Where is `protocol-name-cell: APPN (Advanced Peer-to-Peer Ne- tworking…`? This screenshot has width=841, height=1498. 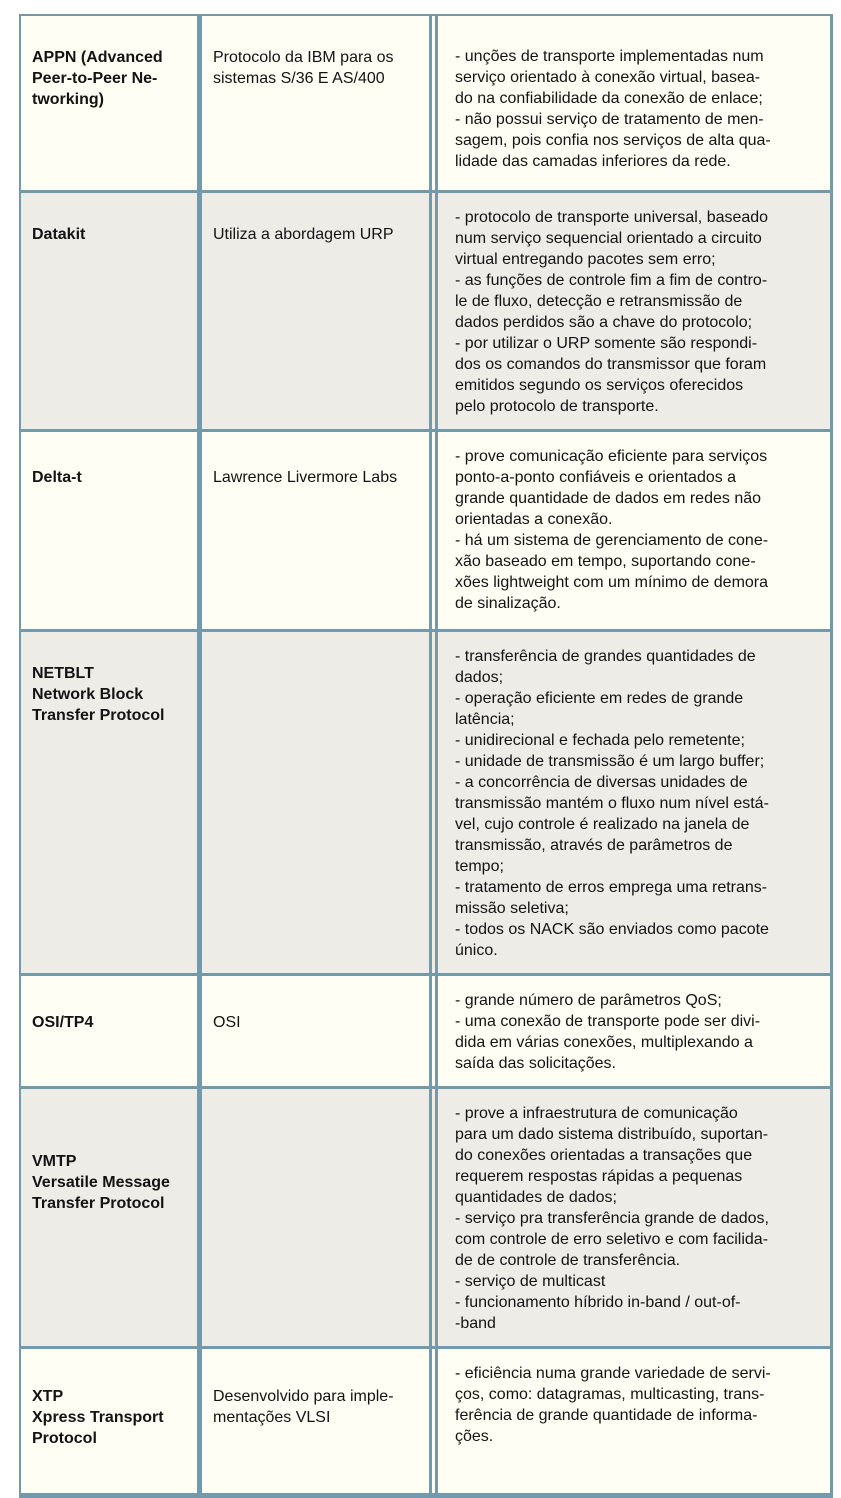 protocol-name-cell: APPN (Advanced Peer-to-Peer Ne- tworking… is located at coordinates (111, 103).